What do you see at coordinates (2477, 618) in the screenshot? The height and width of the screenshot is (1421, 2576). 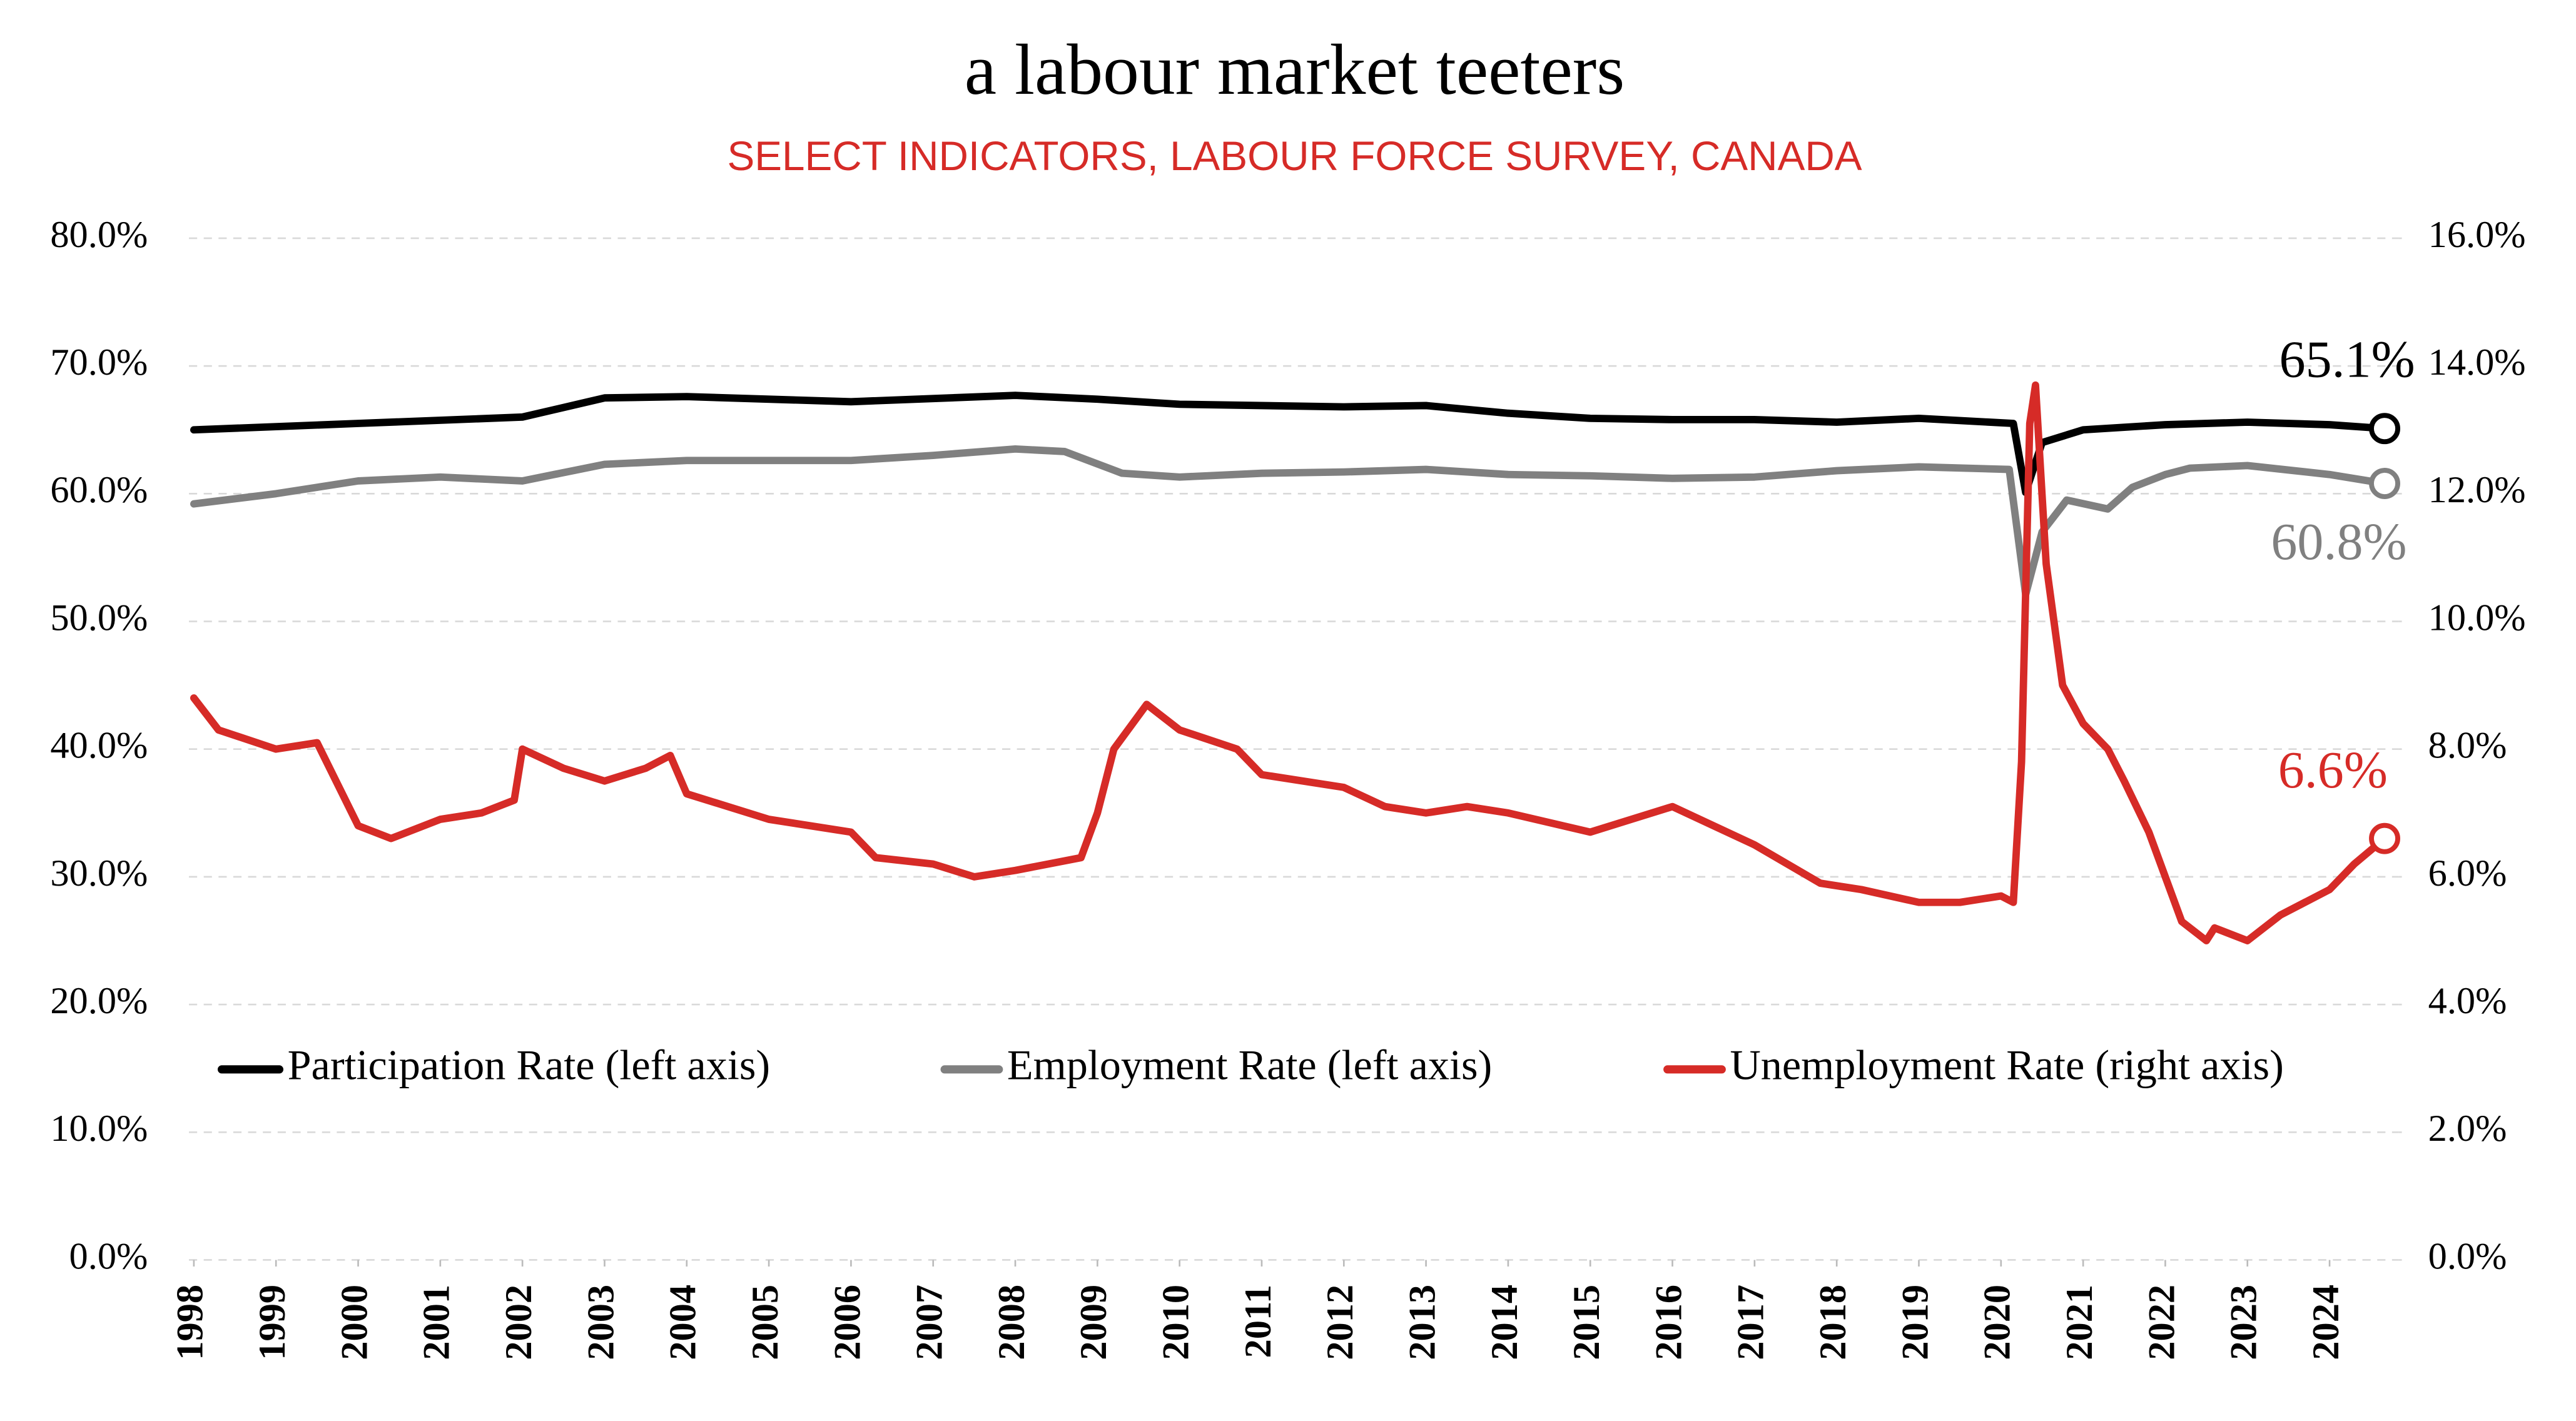 I see `y2-tick-label: 10.0%` at bounding box center [2477, 618].